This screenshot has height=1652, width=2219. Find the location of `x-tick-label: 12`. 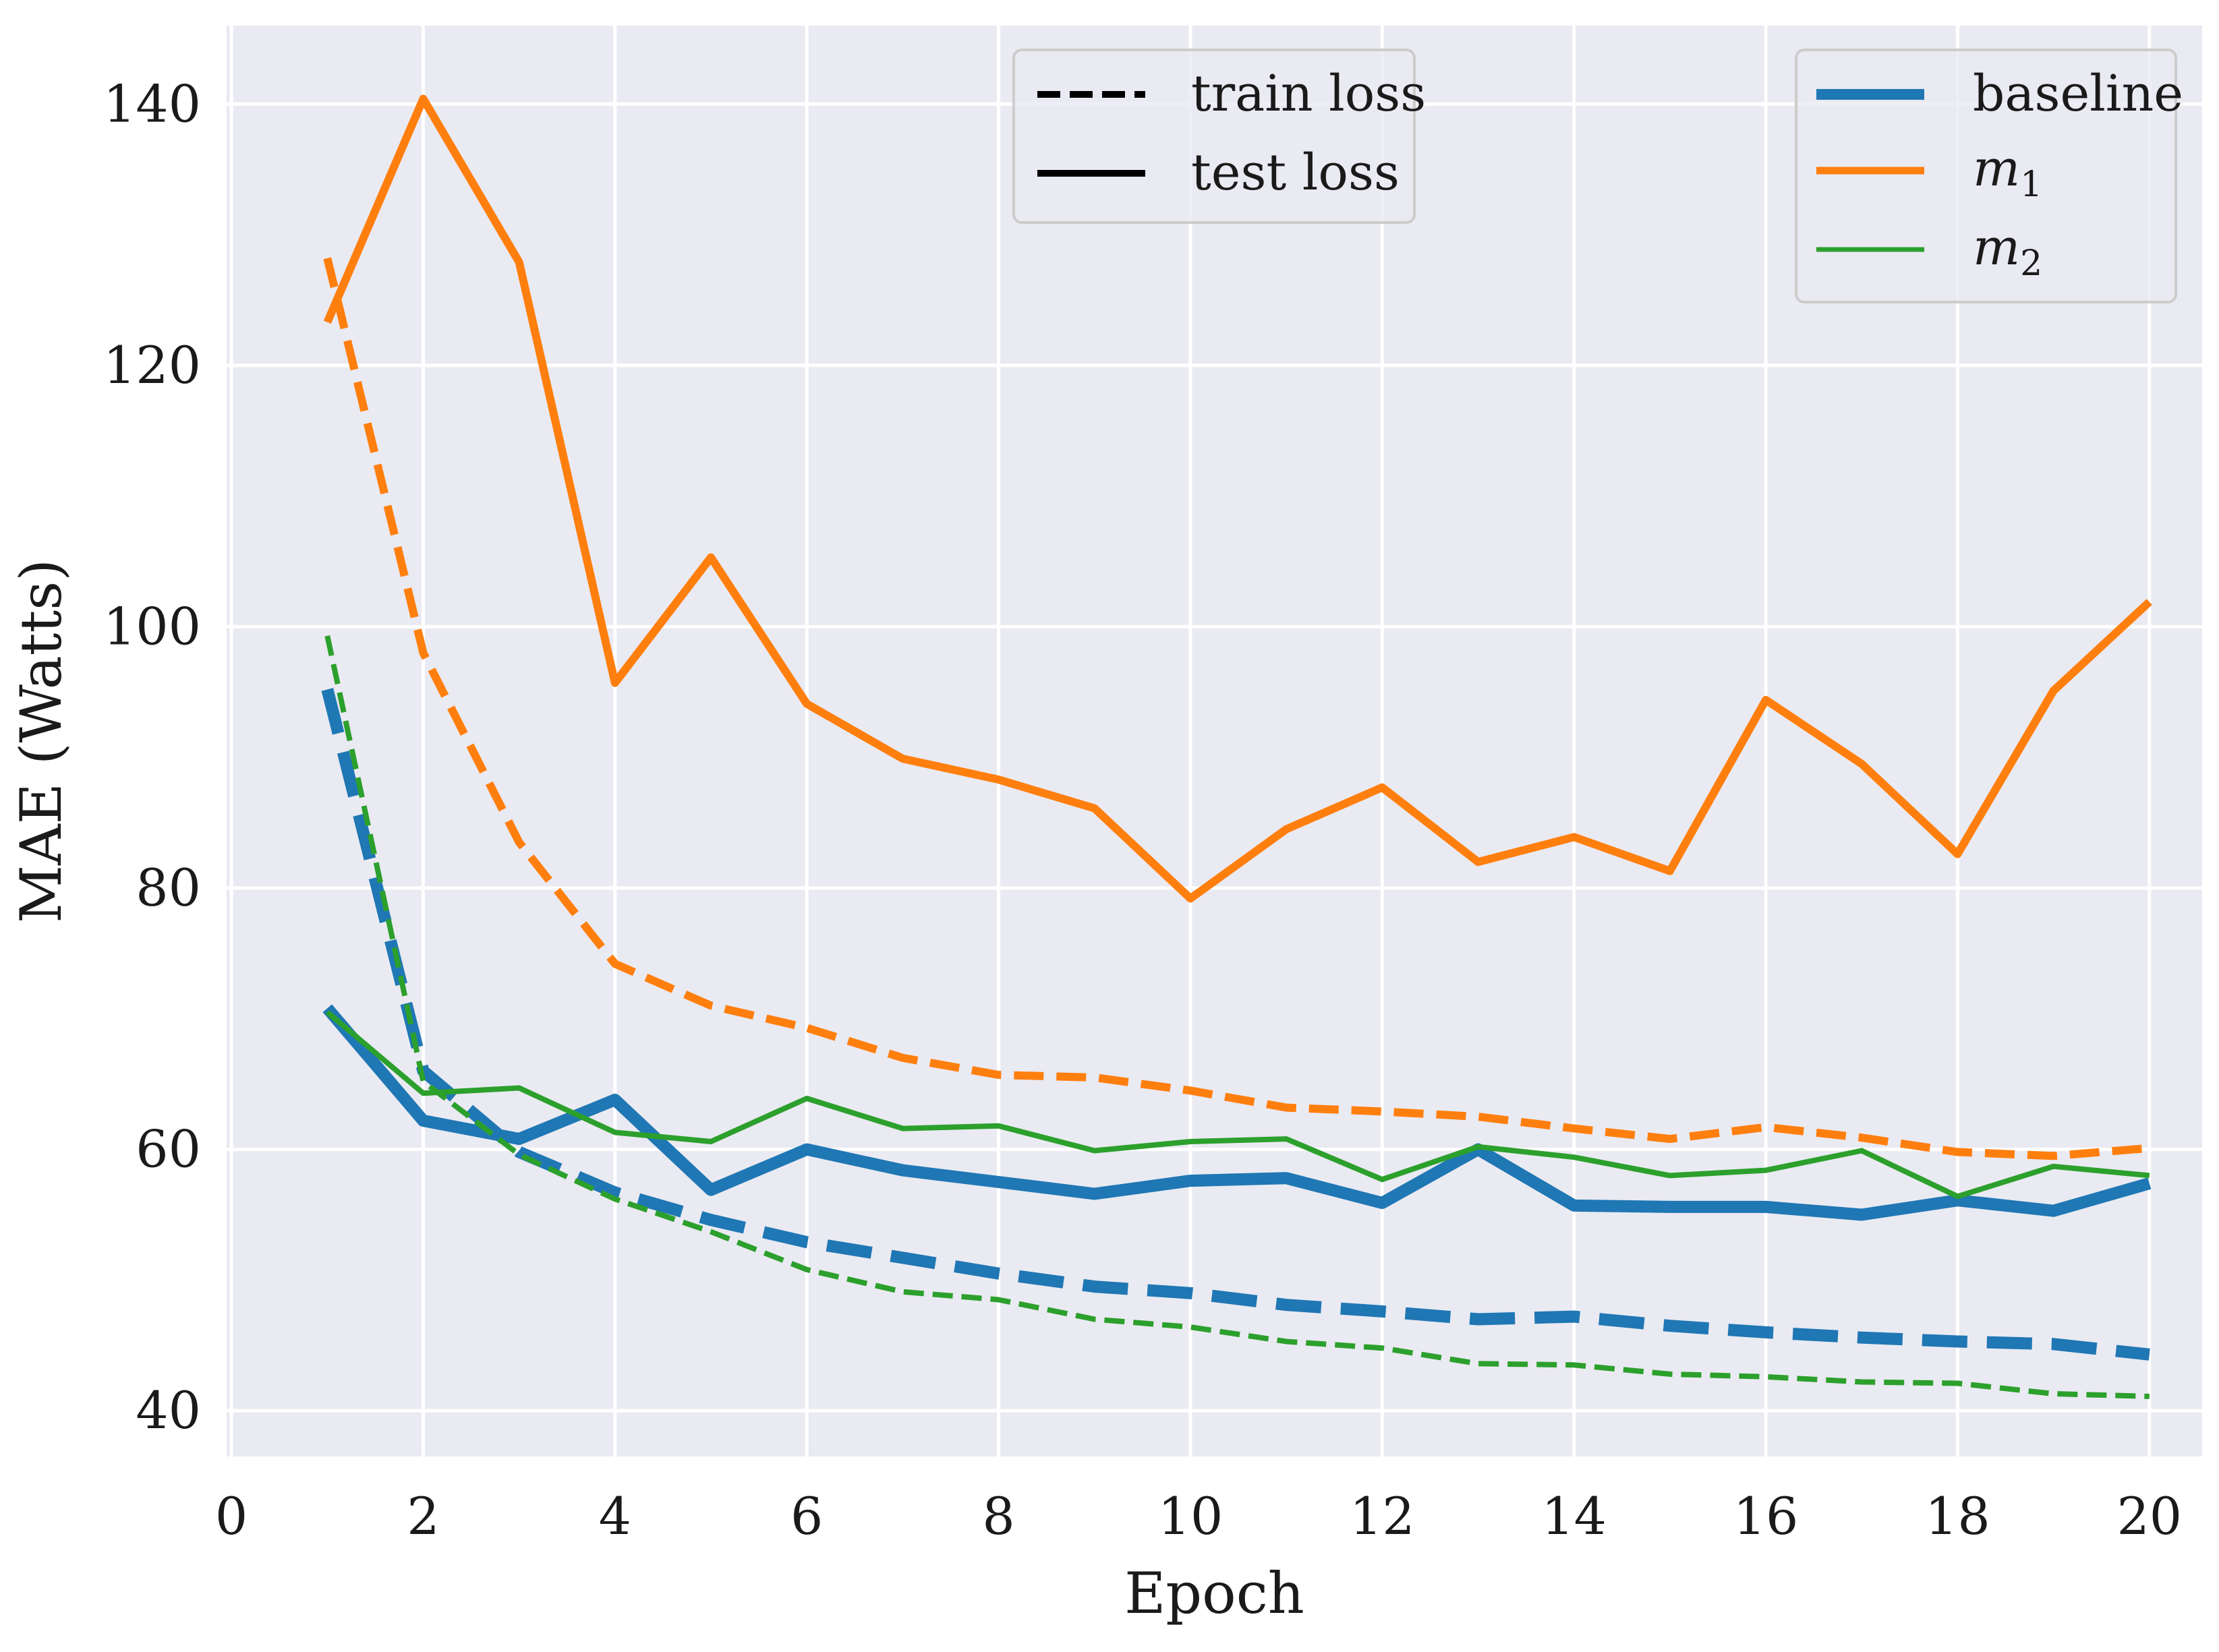

x-tick-label: 12 is located at coordinates (1383, 1516).